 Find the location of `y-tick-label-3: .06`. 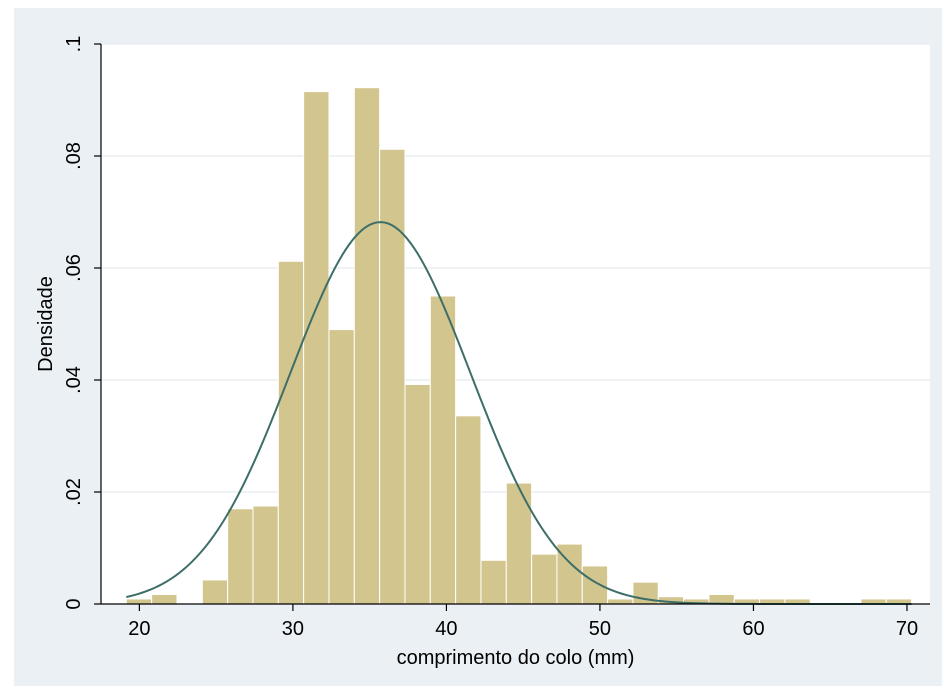

y-tick-label-3: .06 is located at coordinates (74, 268).